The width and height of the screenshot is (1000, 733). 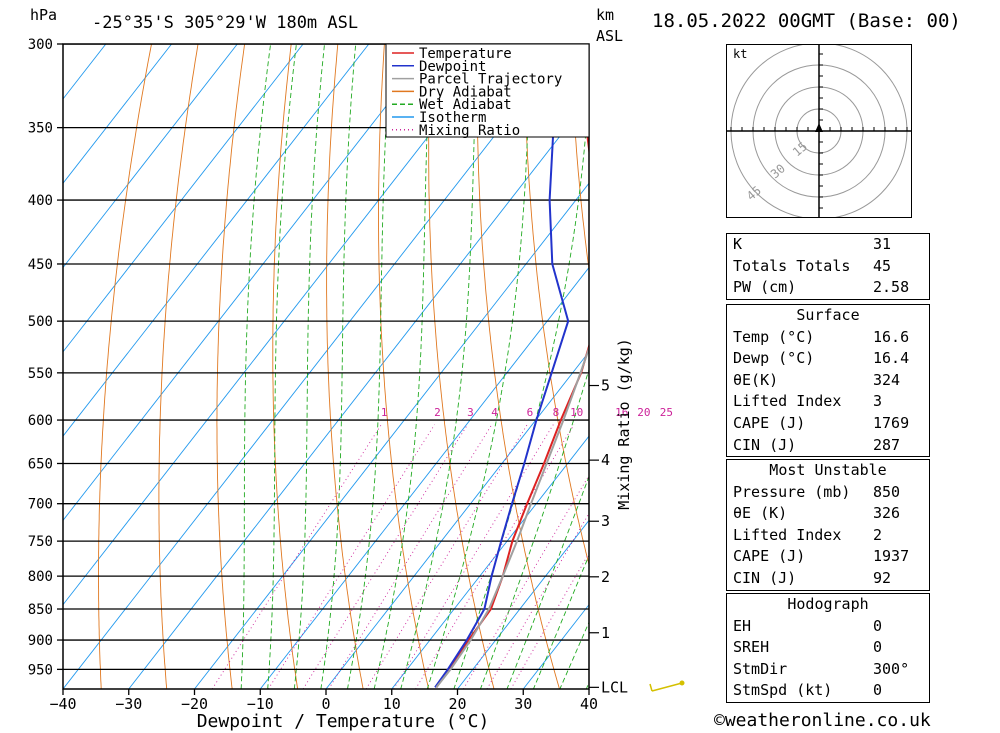 What do you see at coordinates (609, 36) in the screenshot?
I see `height-ref-label: ASL` at bounding box center [609, 36].